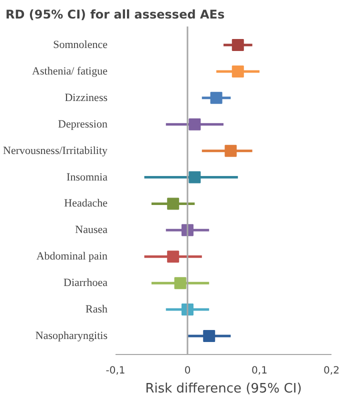  What do you see at coordinates (80, 45) in the screenshot?
I see `y-tick-label: Somnolence` at bounding box center [80, 45].